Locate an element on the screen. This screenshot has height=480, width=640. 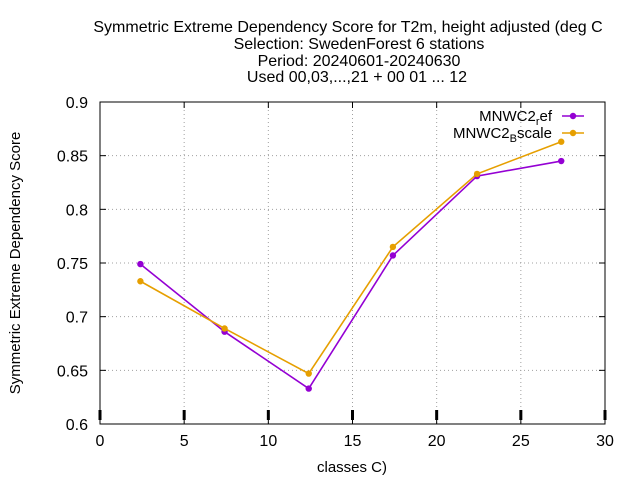
y-tick-label: 0.9 is located at coordinates (77, 103).